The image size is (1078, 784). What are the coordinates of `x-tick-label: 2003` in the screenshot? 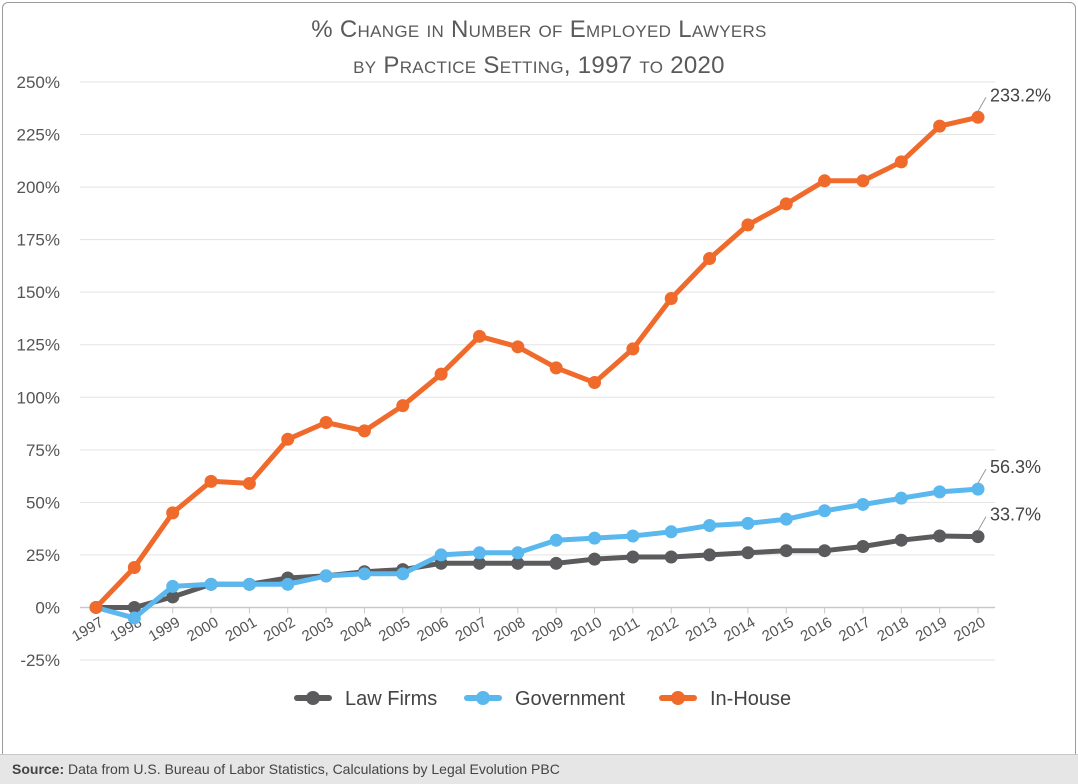 It's located at (317, 629).